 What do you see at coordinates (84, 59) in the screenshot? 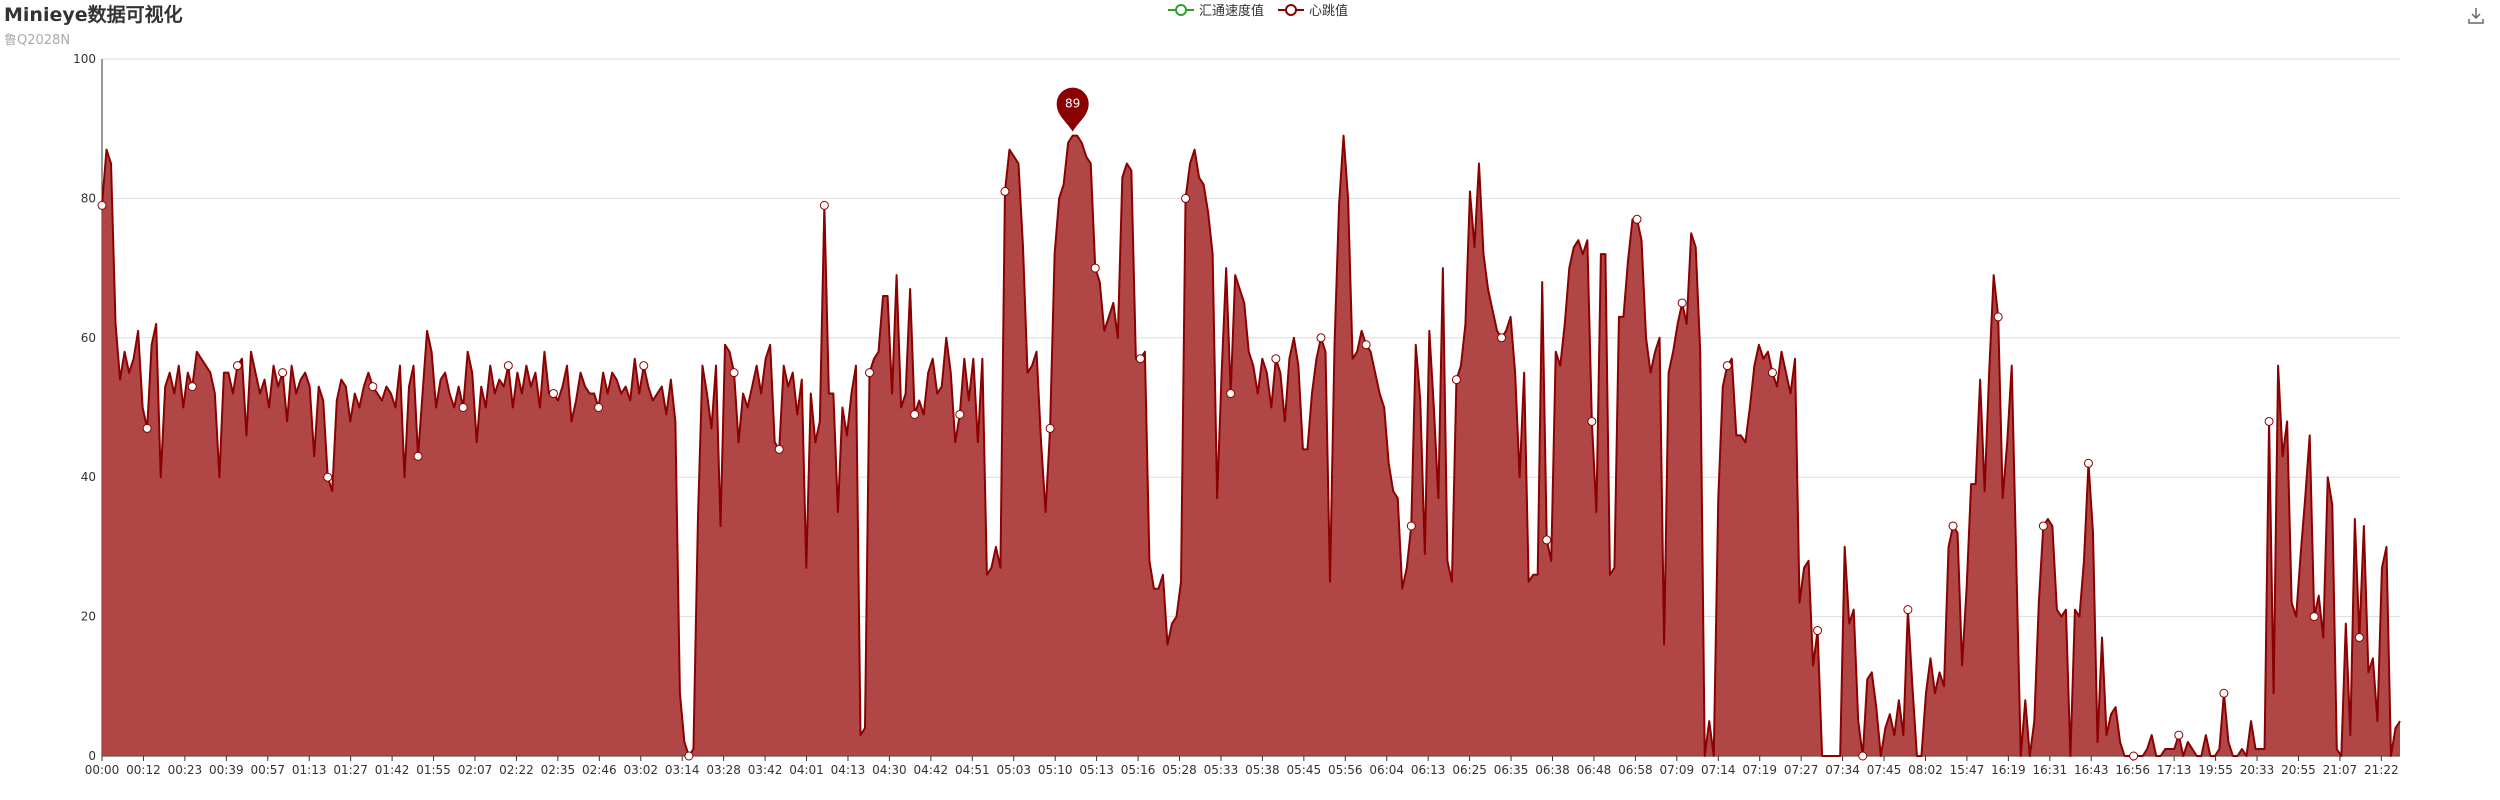
I see `y-tick-label: 100` at bounding box center [84, 59].